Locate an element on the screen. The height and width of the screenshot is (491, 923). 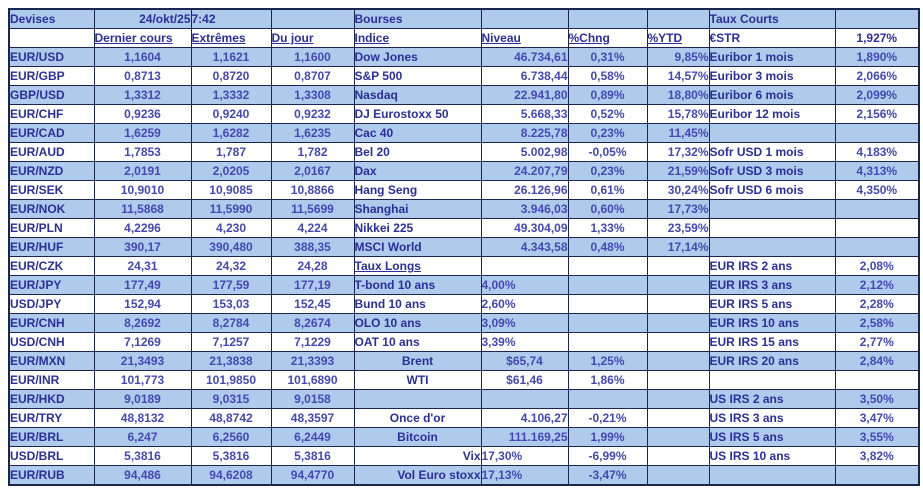
index-chng: -0,05% is located at coordinates (607, 152).